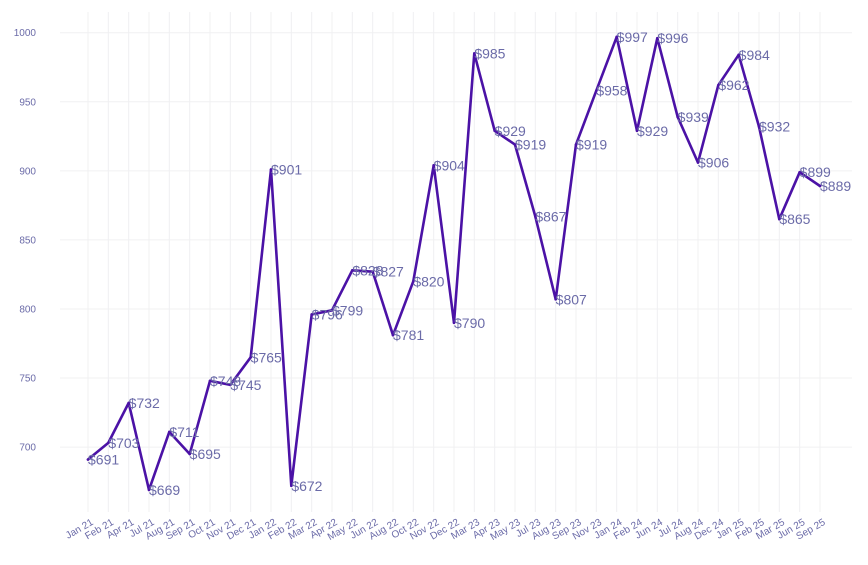  What do you see at coordinates (774, 127) in the screenshot?
I see `data-label: $932` at bounding box center [774, 127].